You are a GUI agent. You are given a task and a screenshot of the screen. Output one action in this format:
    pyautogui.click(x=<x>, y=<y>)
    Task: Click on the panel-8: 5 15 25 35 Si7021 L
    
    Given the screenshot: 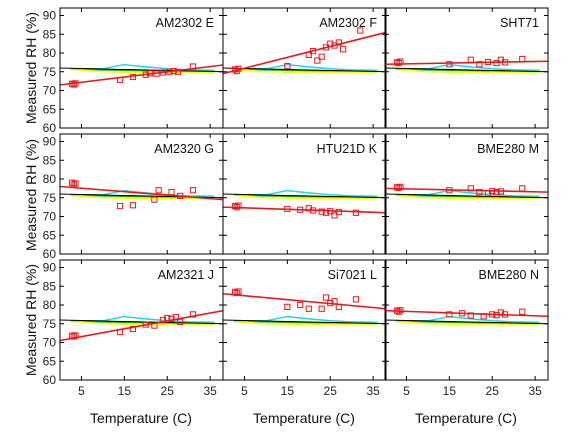 What is the action you would take?
    pyautogui.click(x=304, y=328)
    